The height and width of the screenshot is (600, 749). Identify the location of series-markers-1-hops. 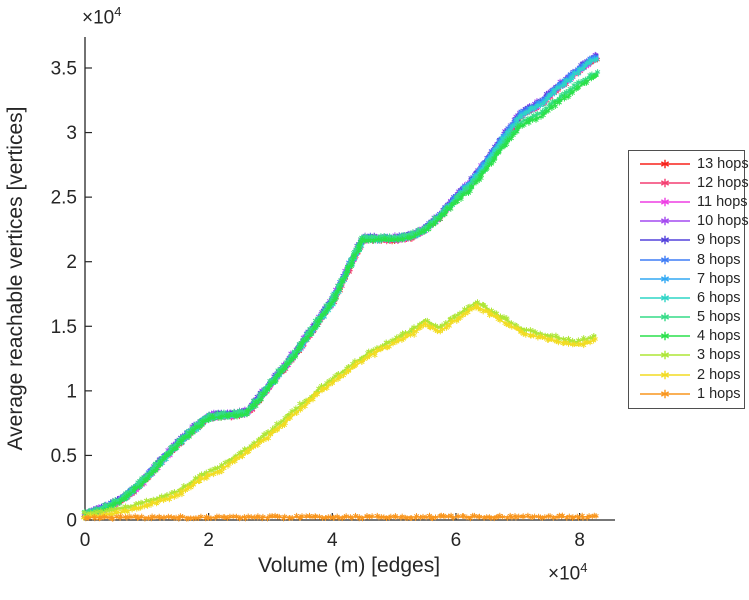
(341, 517).